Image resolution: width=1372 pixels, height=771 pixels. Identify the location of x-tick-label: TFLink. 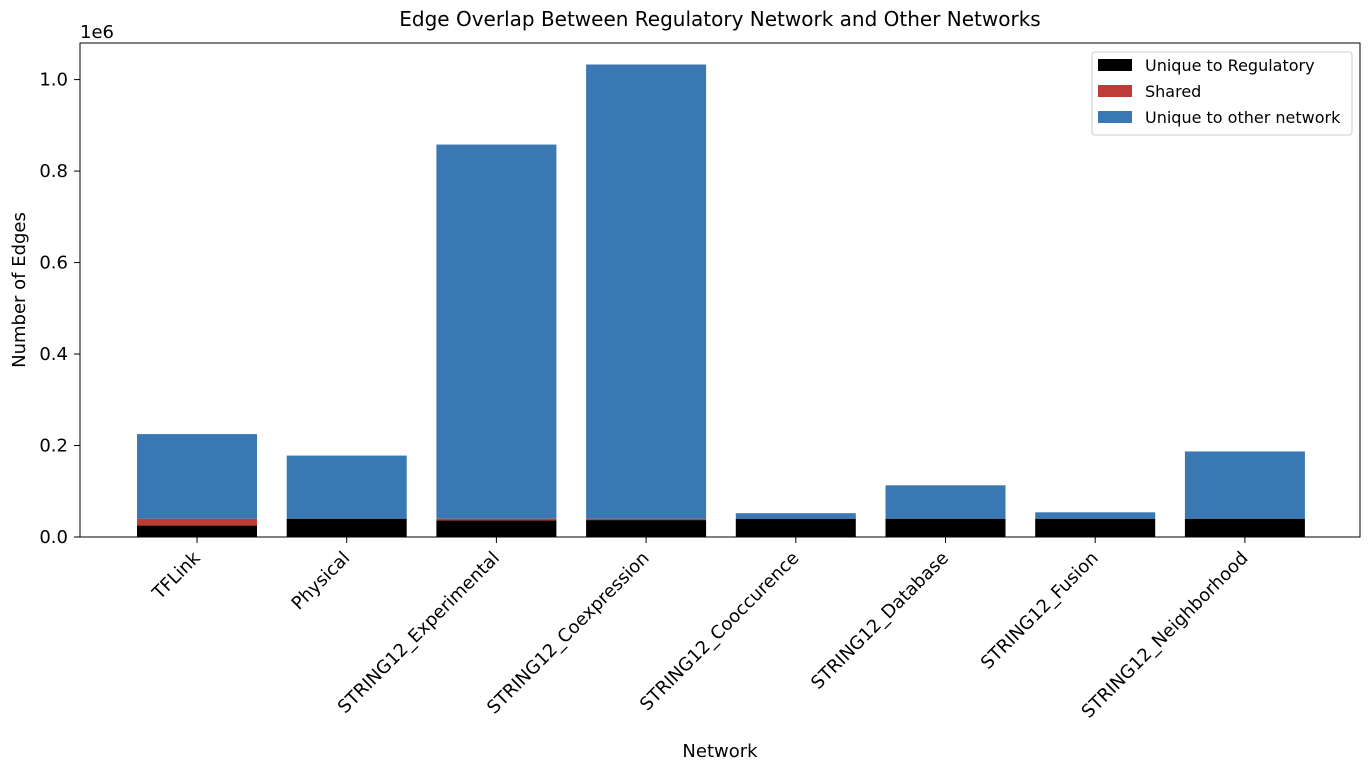
(176, 575).